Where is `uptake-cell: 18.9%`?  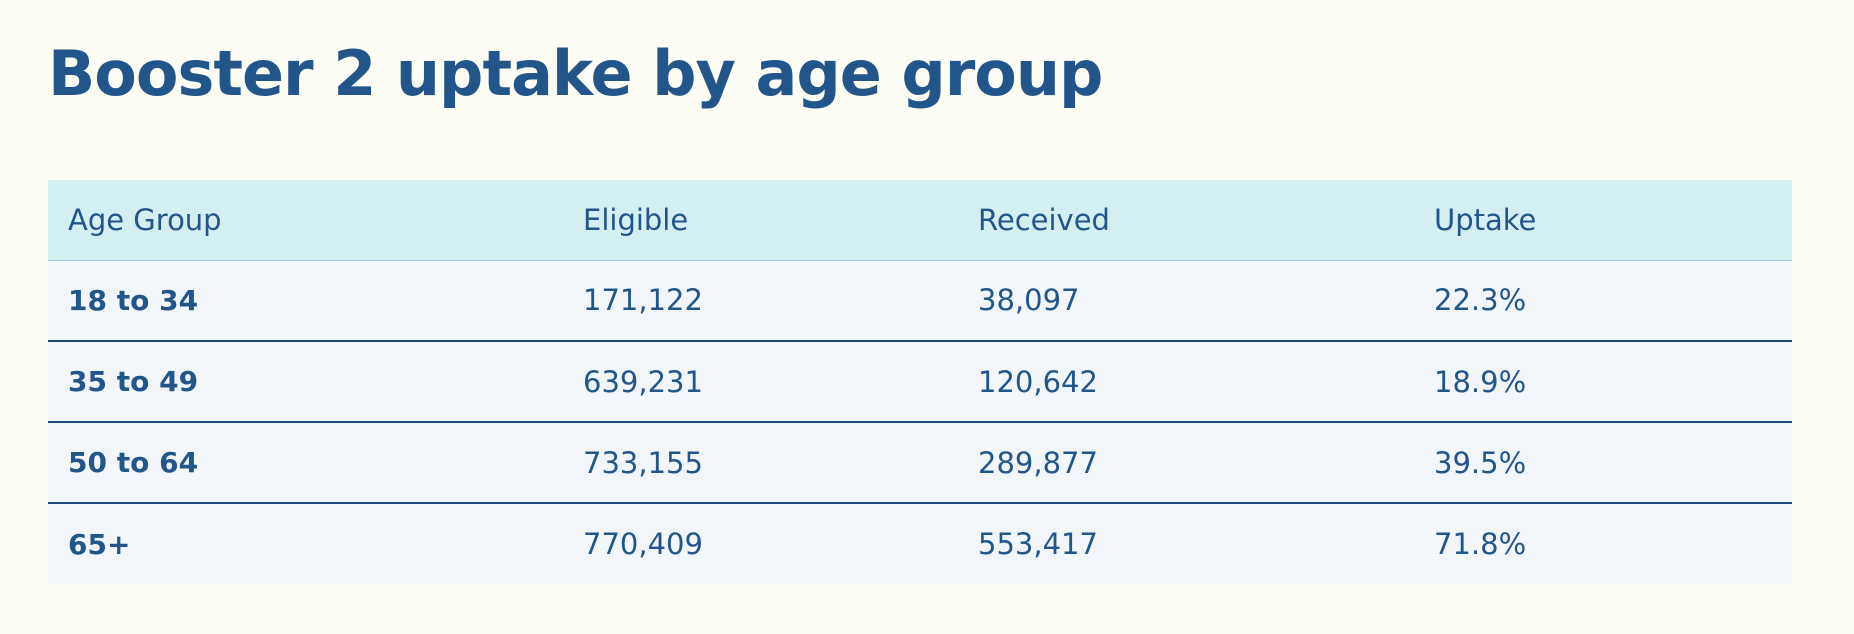 uptake-cell: 18.9% is located at coordinates (1603, 381).